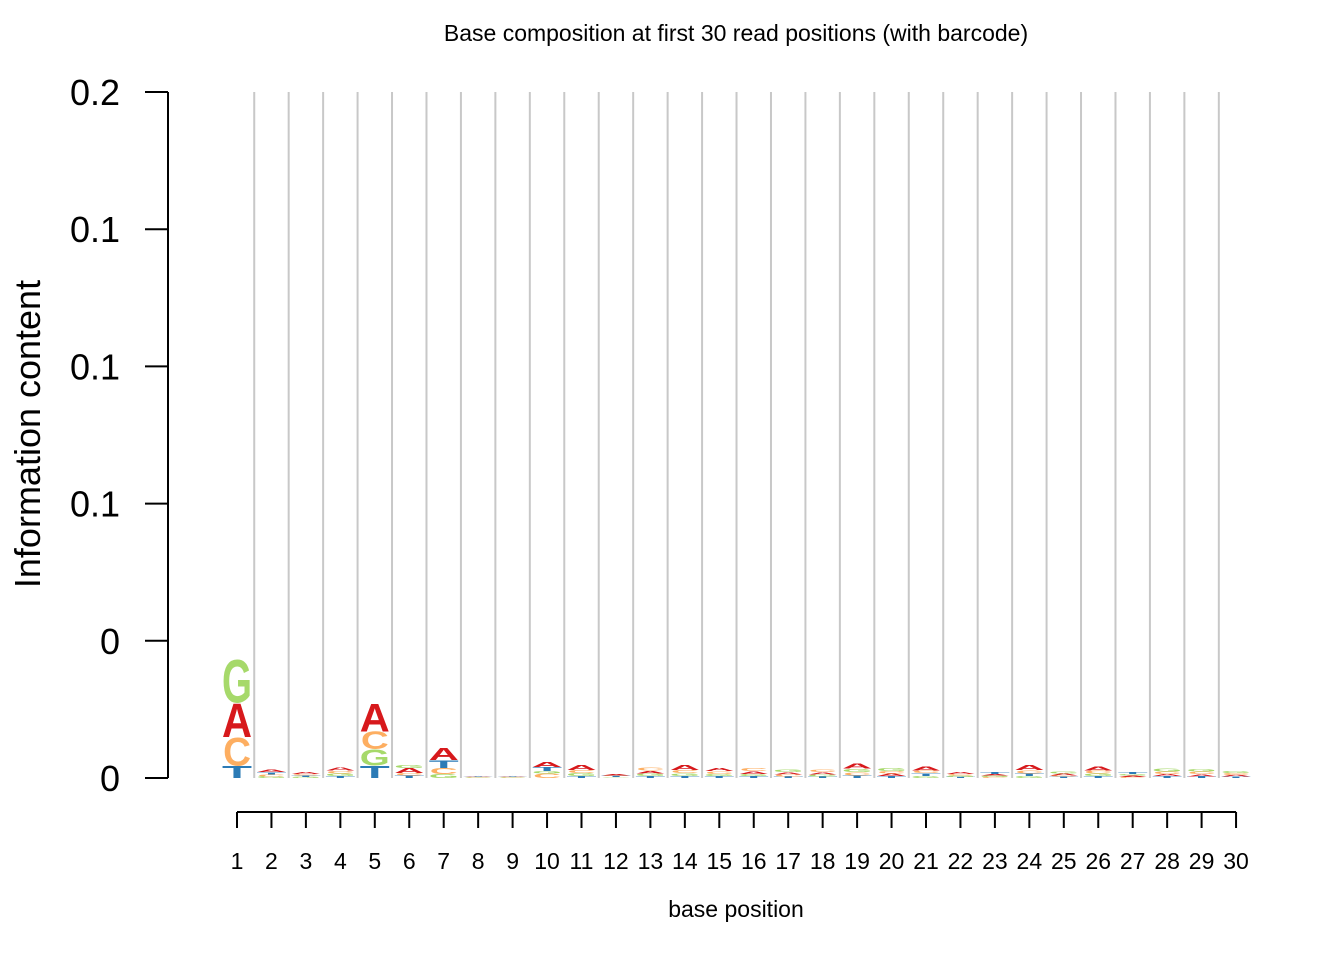 The image size is (1344, 960). Describe the element at coordinates (720, 861) in the screenshot. I see `x-tick-label: 15` at that location.